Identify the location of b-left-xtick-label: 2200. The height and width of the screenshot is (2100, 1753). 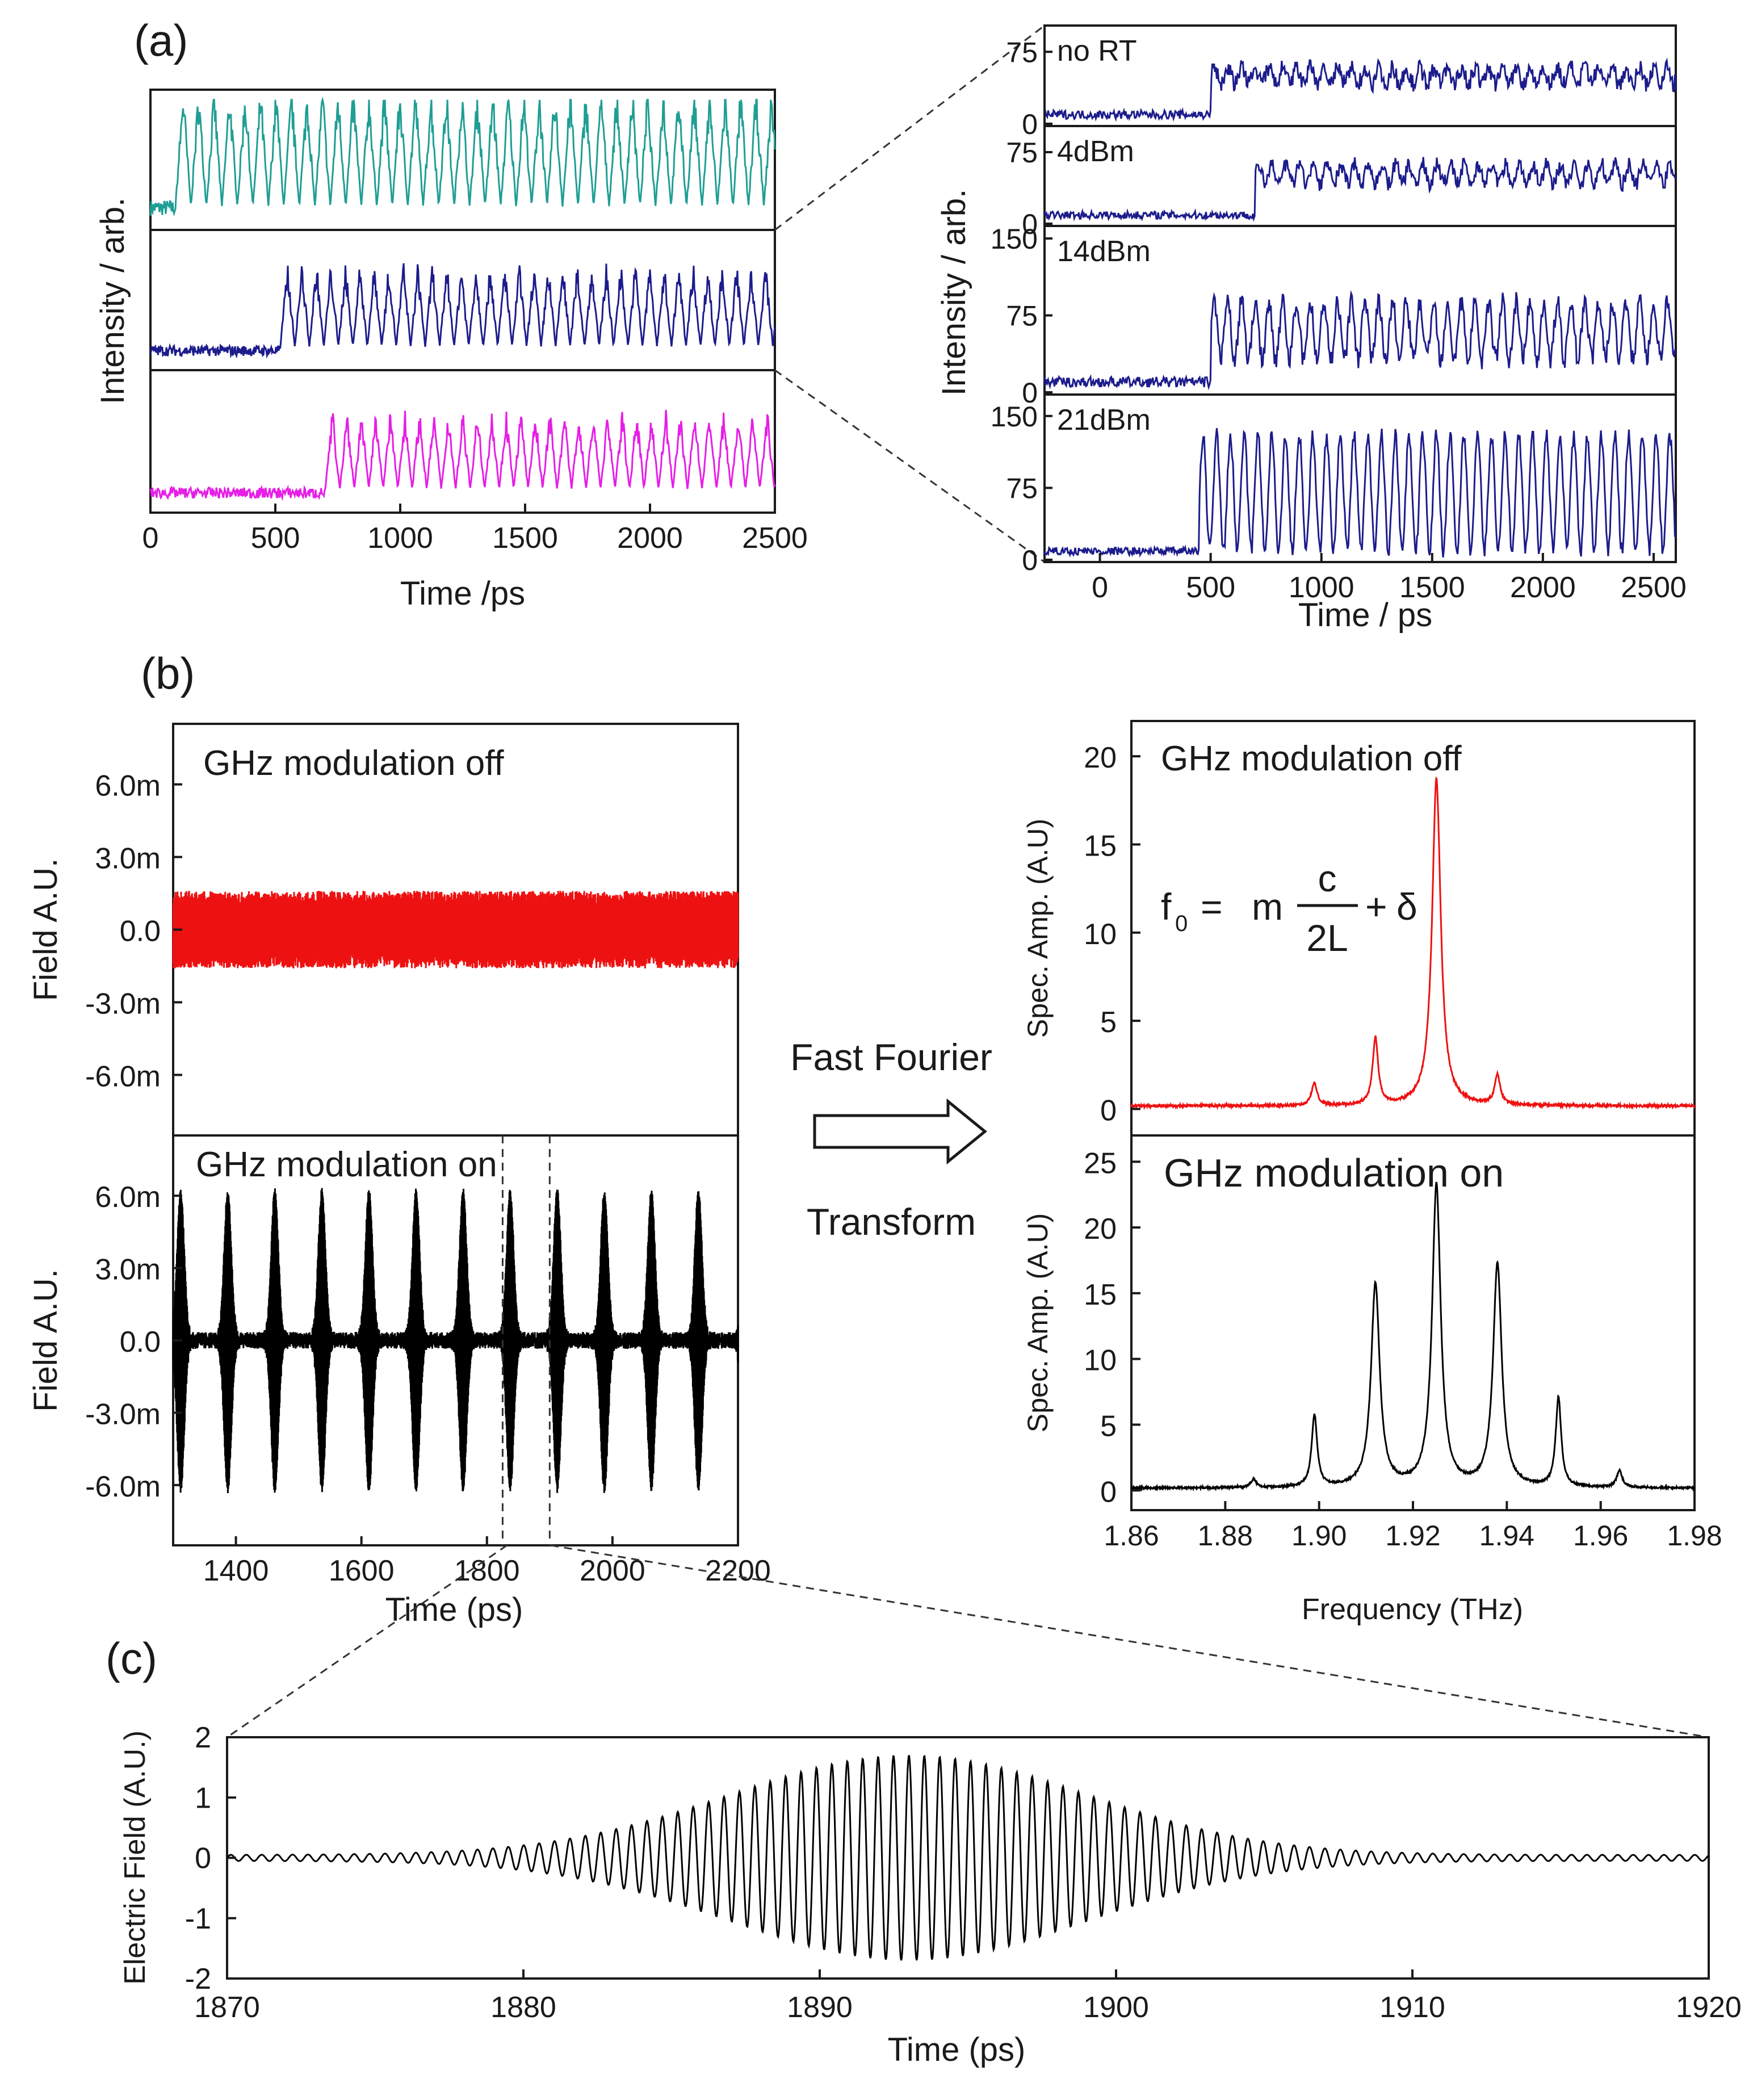
(738, 1570).